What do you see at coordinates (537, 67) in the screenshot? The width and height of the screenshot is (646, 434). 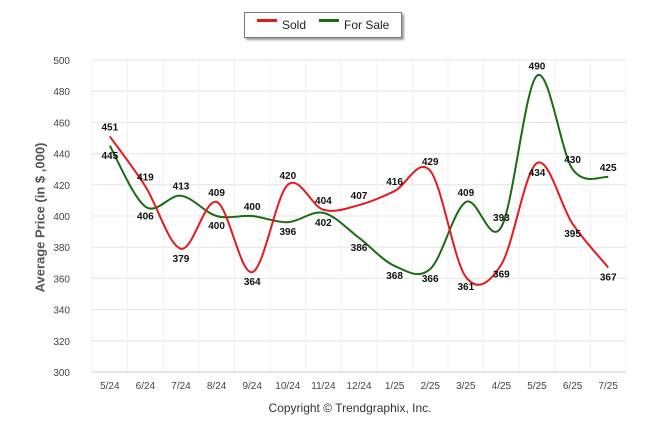 I see `data-label-for-sale: 490` at bounding box center [537, 67].